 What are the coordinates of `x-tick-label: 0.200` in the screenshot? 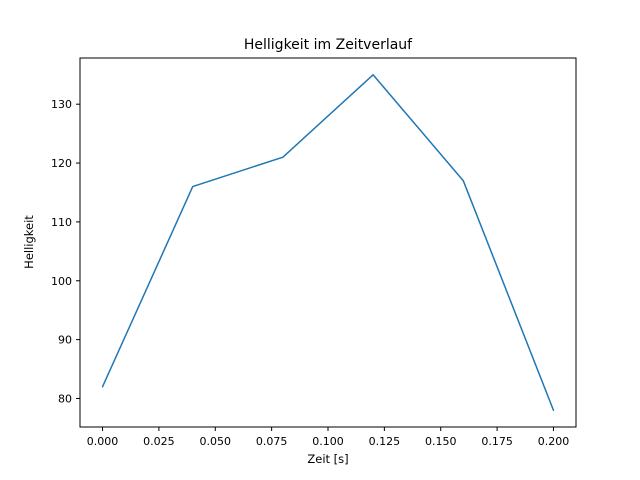 It's located at (554, 441).